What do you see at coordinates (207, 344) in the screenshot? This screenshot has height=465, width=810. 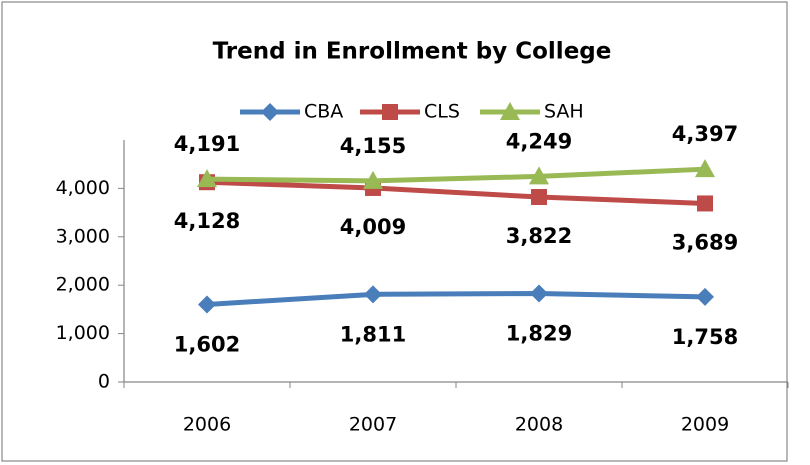 I see `data-label: 1,602` at bounding box center [207, 344].